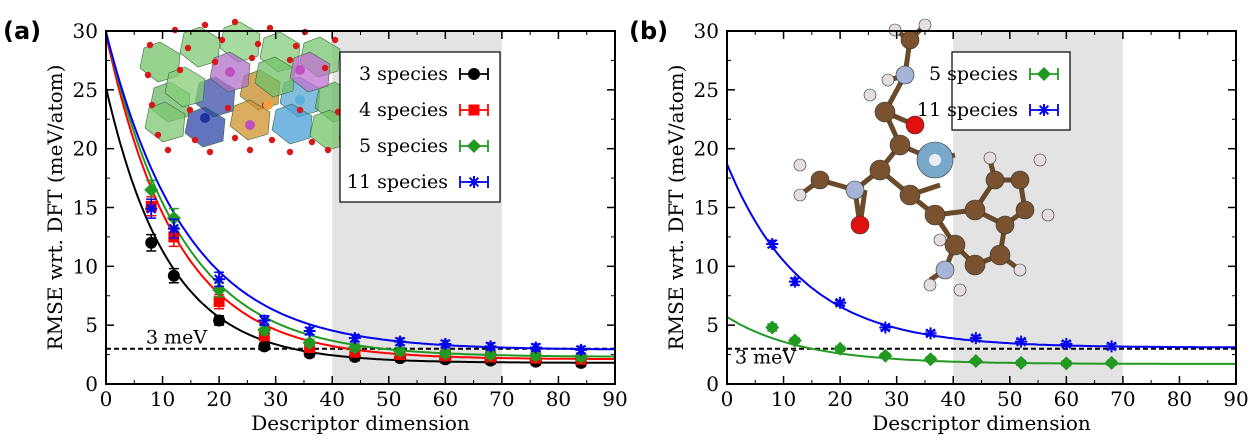  Describe the element at coordinates (403, 110) in the screenshot. I see `legend-label: 4 species` at that location.